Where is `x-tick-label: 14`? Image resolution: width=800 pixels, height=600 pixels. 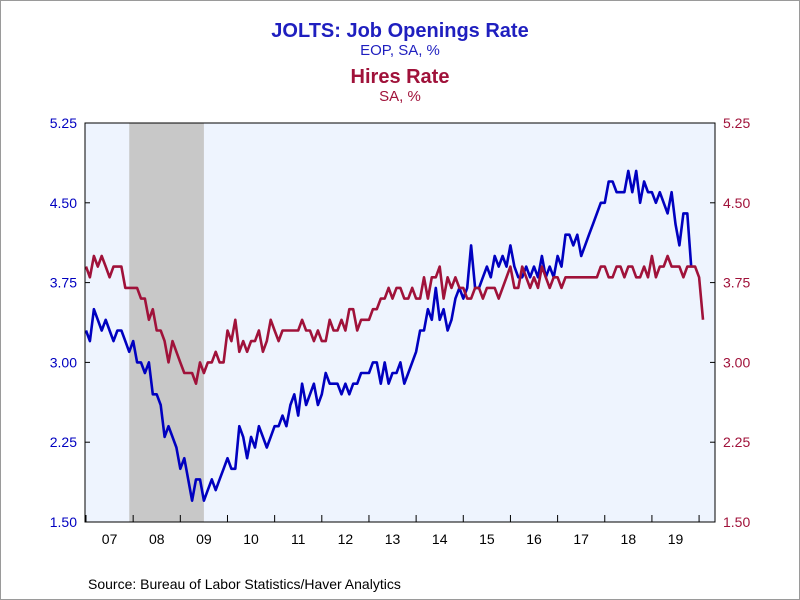 x-tick-label: 14 is located at coordinates (440, 539).